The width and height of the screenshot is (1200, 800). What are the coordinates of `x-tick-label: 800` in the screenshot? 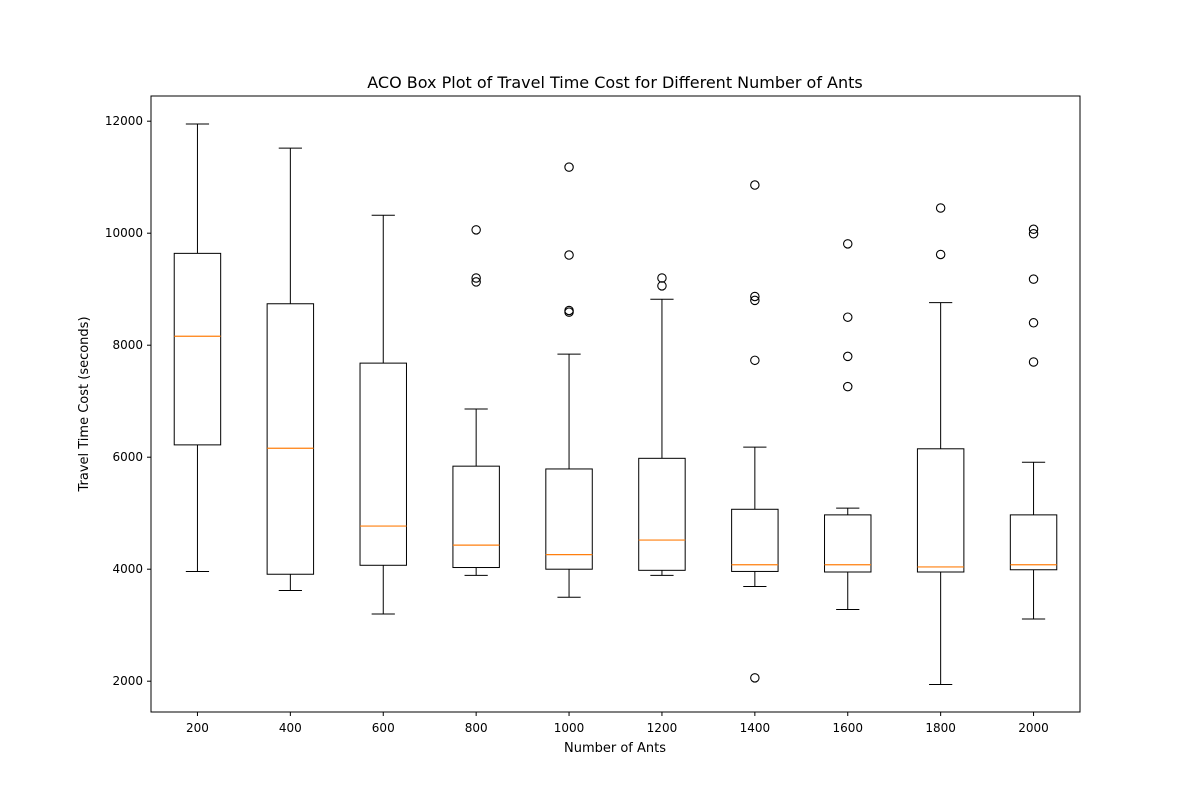 It's located at (476, 728).